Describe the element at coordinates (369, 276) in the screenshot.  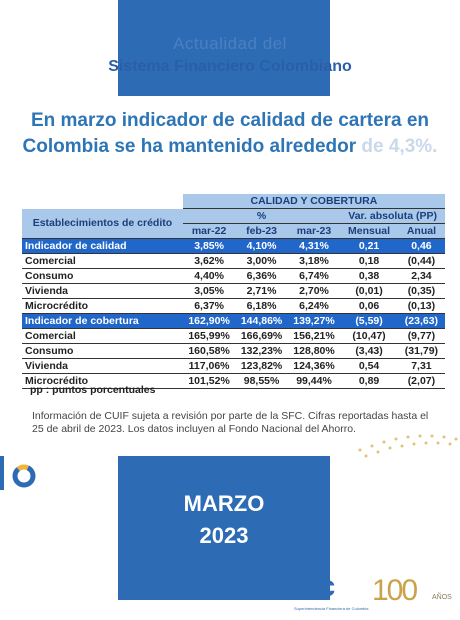
I see `cell: 0,38` at that location.